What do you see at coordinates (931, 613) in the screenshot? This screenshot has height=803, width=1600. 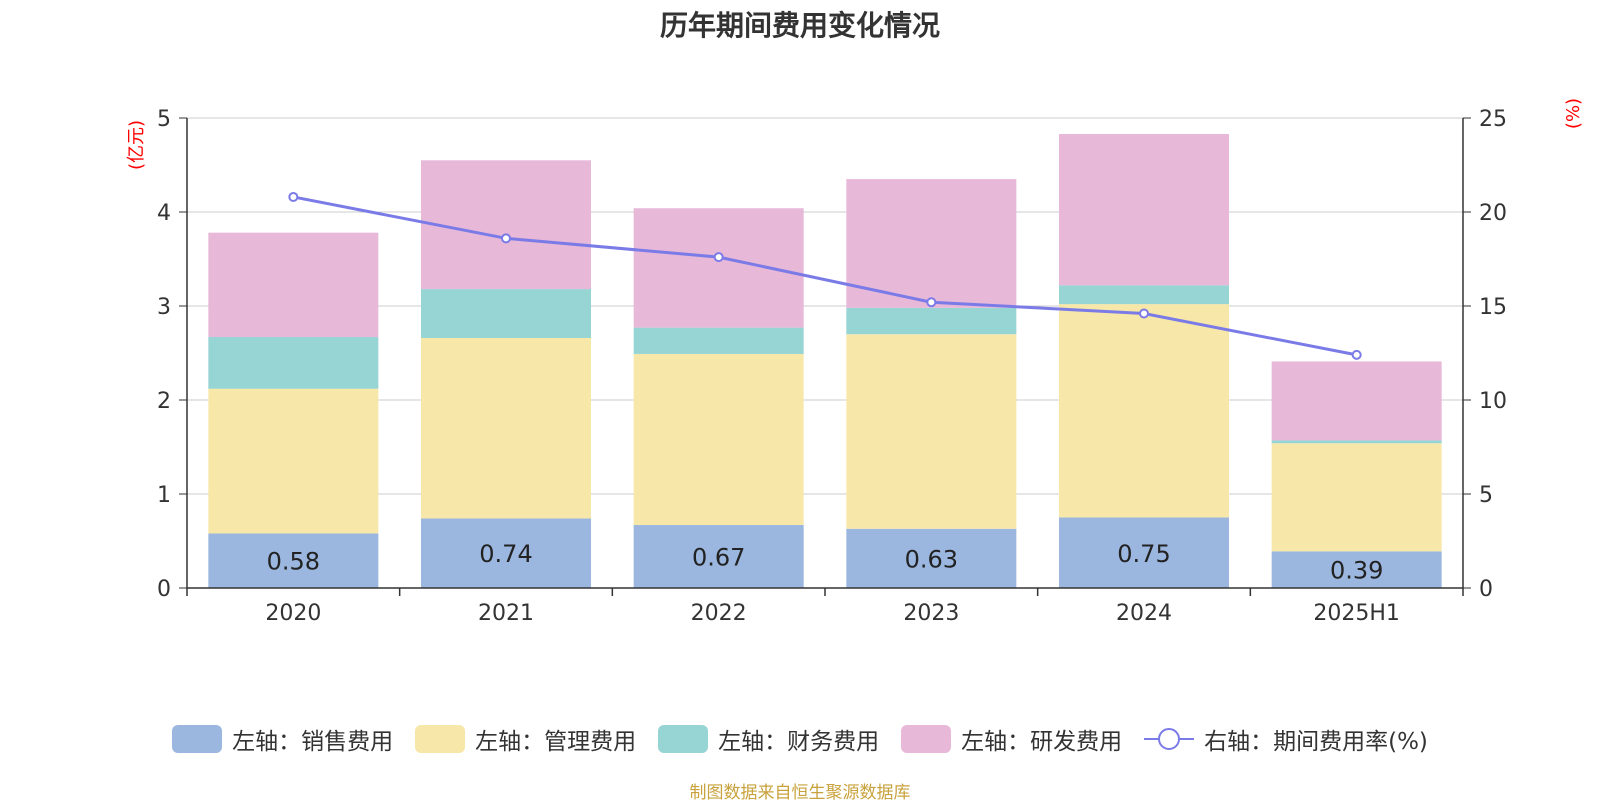 I see `x-axis-tick-label: 2023` at bounding box center [931, 613].